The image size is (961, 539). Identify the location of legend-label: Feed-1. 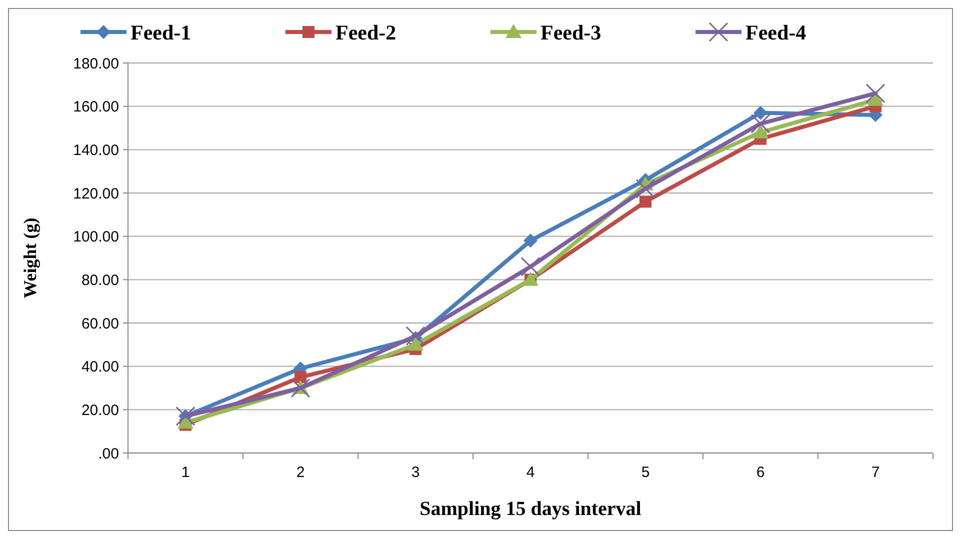
(161, 32).